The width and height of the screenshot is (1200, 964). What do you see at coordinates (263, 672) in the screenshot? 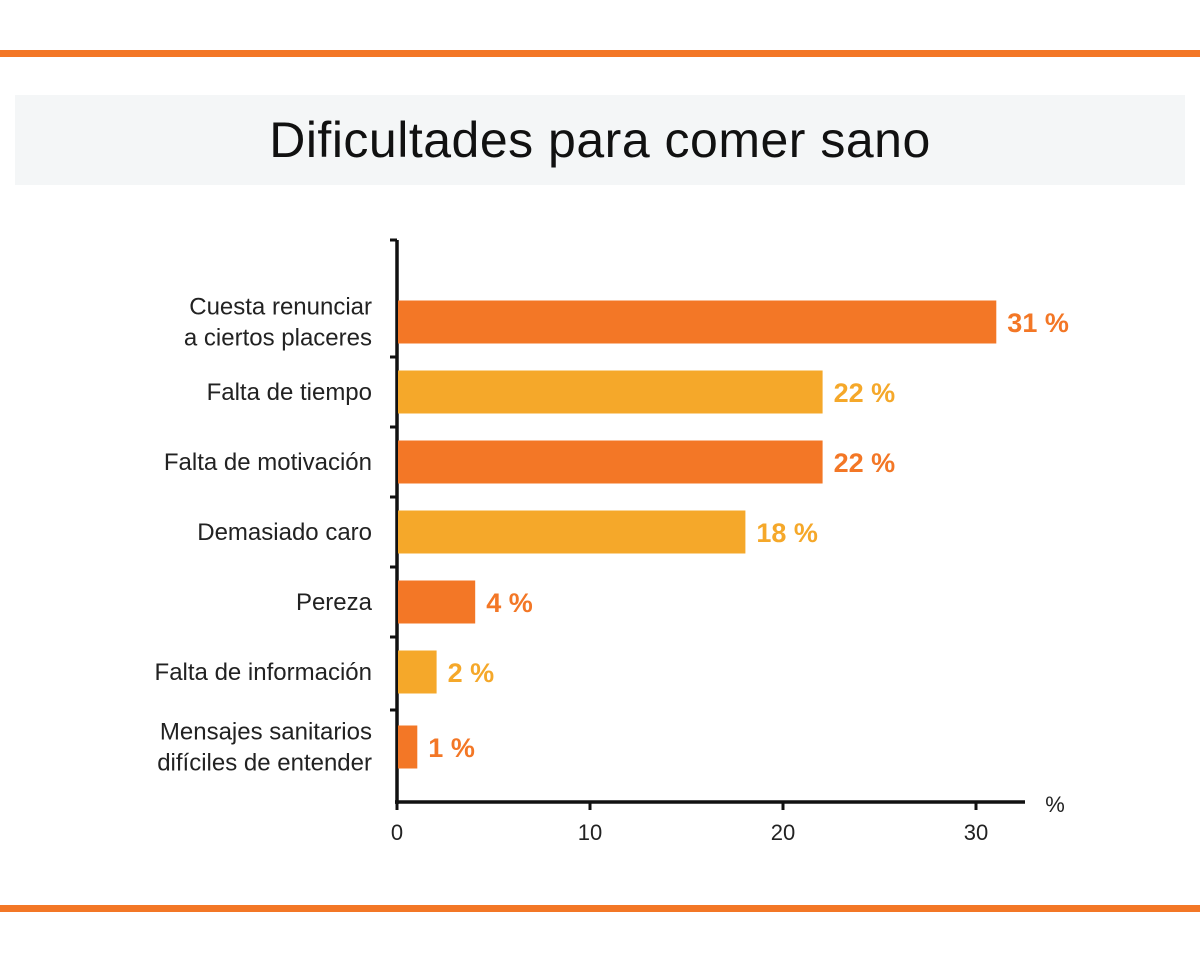
I see `category-label: Falta de información` at bounding box center [263, 672].